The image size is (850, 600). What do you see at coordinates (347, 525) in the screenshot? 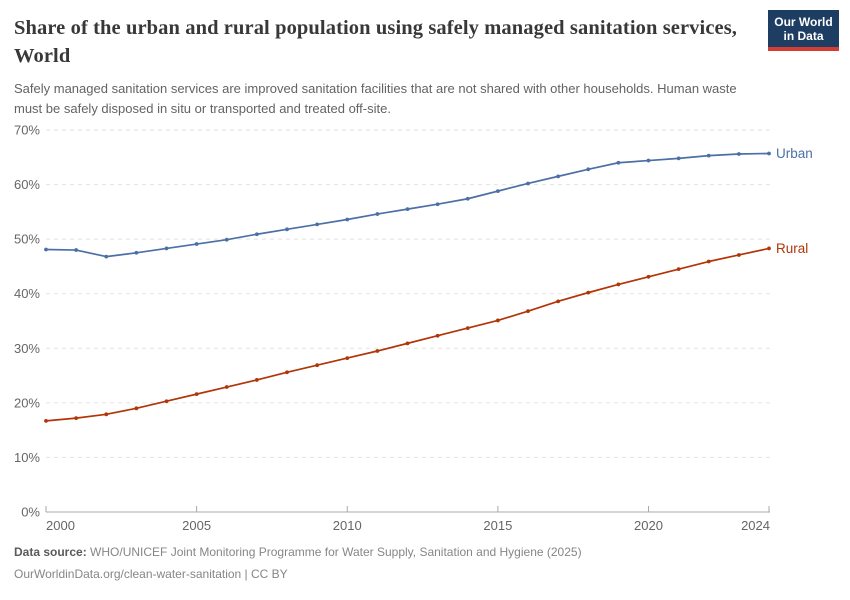
I see `x-tick-label: 2010` at bounding box center [347, 525].